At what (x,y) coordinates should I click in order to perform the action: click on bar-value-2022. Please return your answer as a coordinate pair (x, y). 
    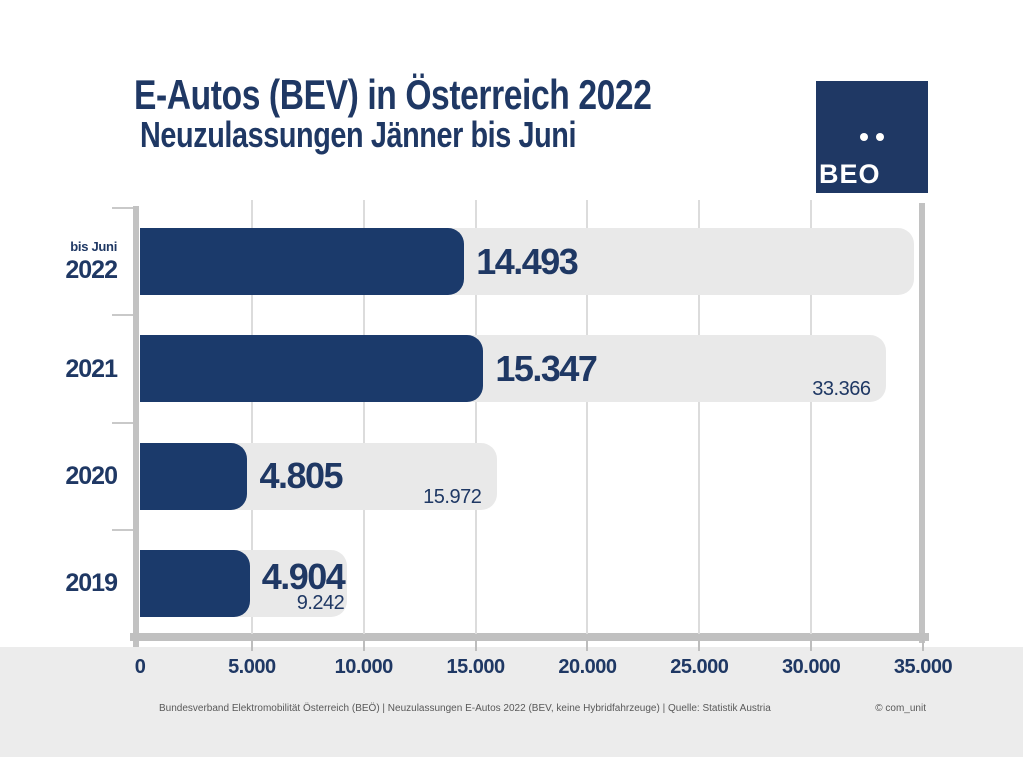
    Looking at the image, I should click on (302, 262).